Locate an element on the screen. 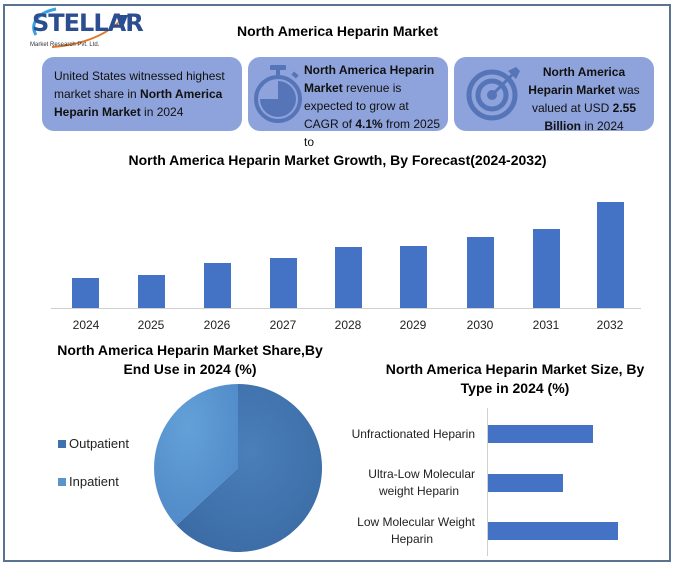 This screenshot has width=675, height=566. x-tick-label: 2032 is located at coordinates (610, 325).